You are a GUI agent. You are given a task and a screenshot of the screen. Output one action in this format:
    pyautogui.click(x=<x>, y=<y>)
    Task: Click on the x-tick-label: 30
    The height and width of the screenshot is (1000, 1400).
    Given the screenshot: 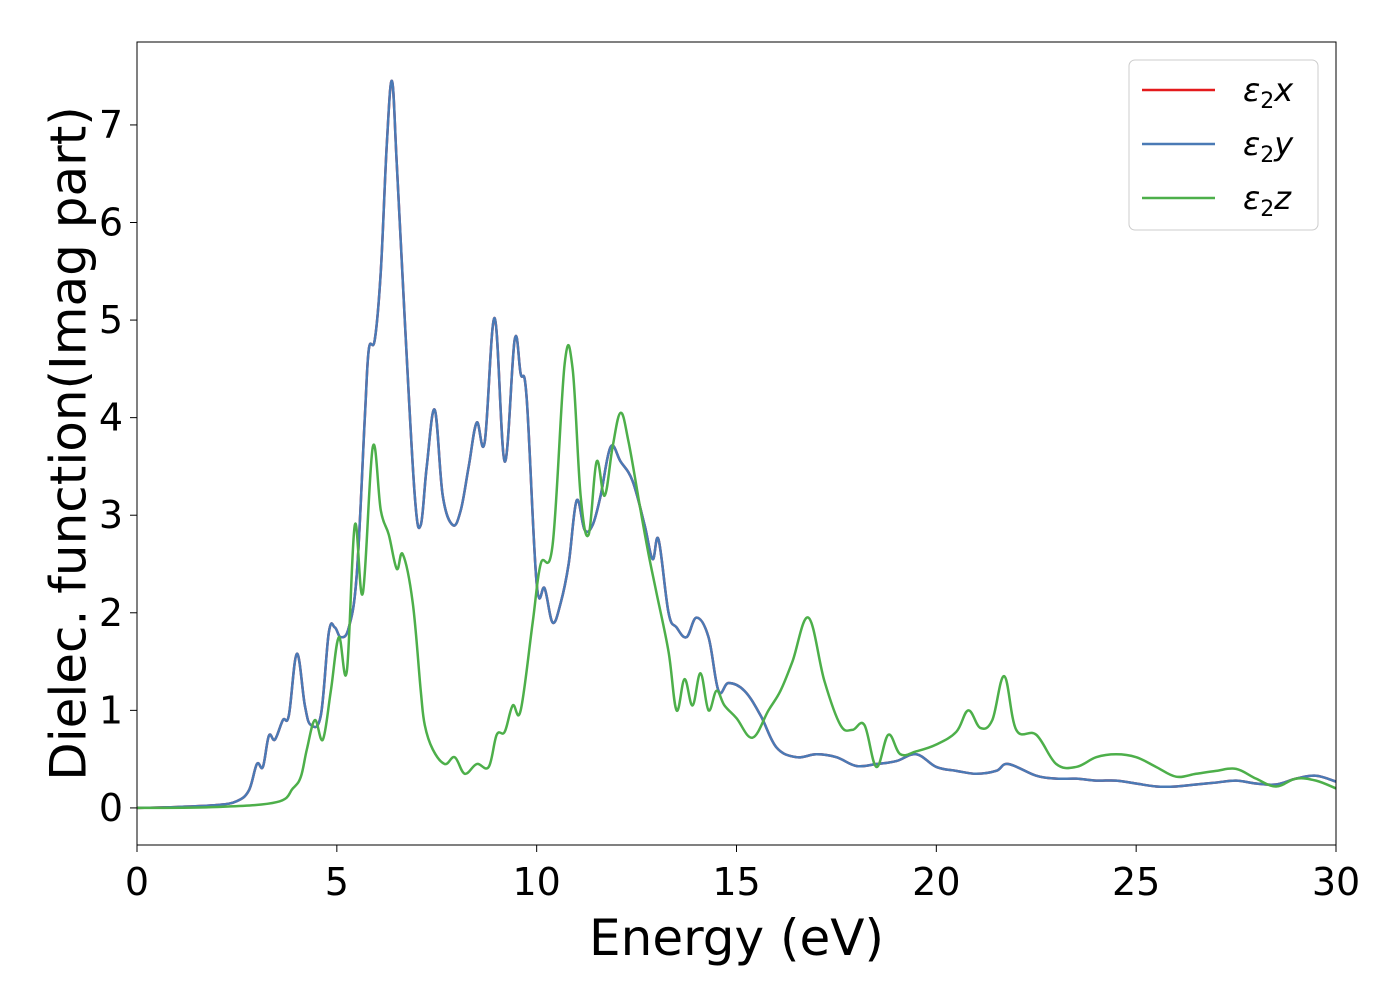 What is the action you would take?
    pyautogui.click(x=1336, y=882)
    